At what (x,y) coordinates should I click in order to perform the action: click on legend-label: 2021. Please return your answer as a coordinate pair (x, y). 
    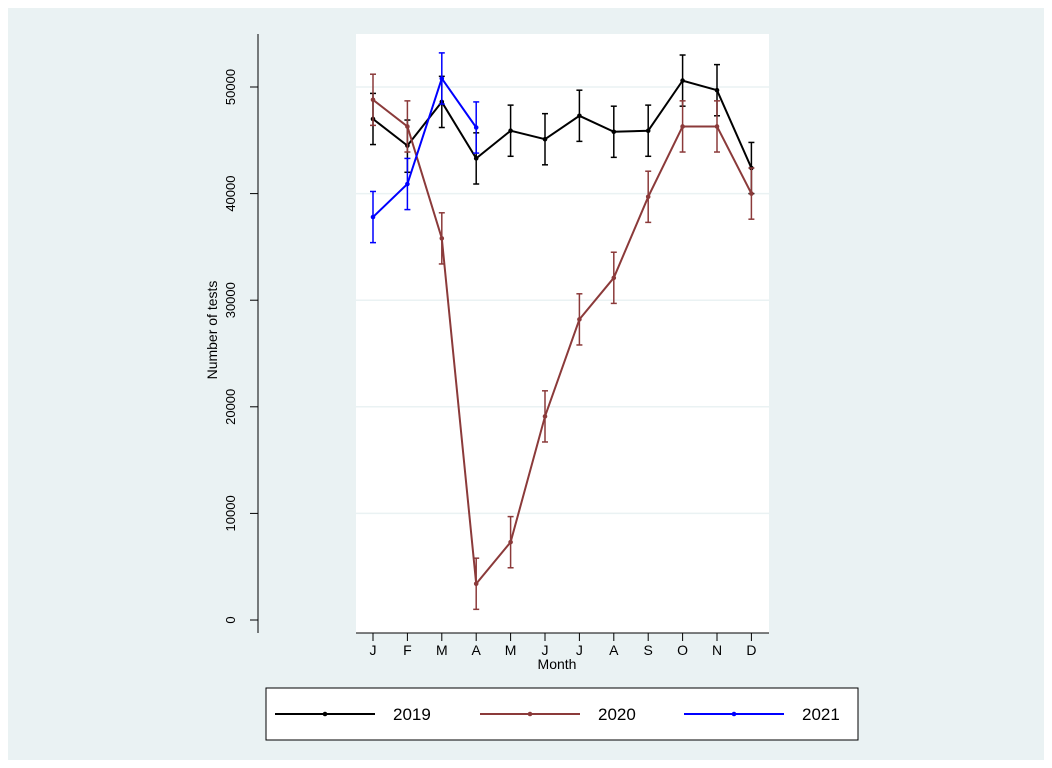
    Looking at the image, I should click on (821, 714).